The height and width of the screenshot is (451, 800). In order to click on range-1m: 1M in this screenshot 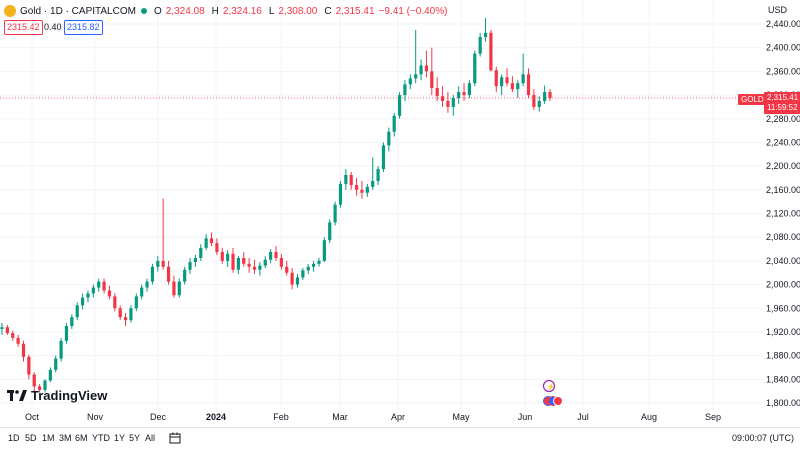, I will do `click(48, 438)`.